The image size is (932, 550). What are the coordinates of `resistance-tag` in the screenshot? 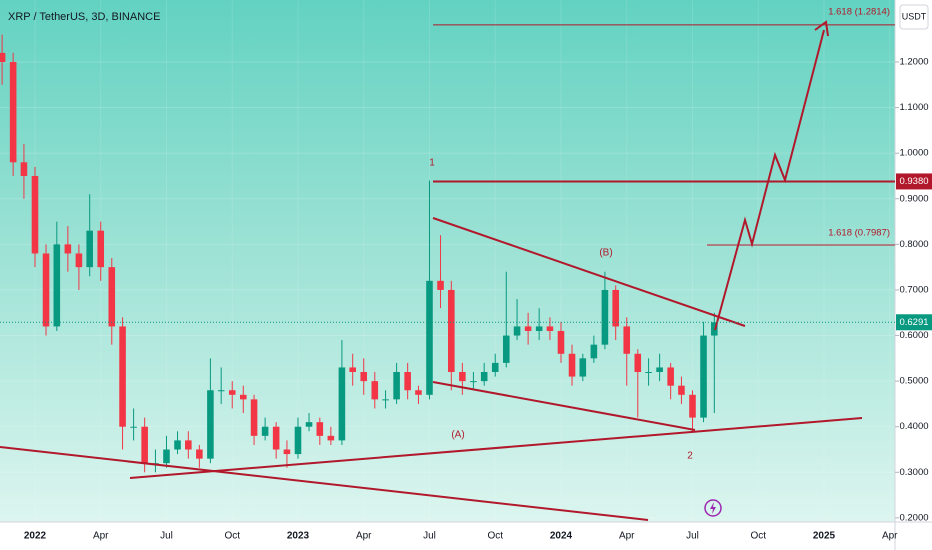 It's located at (914, 181).